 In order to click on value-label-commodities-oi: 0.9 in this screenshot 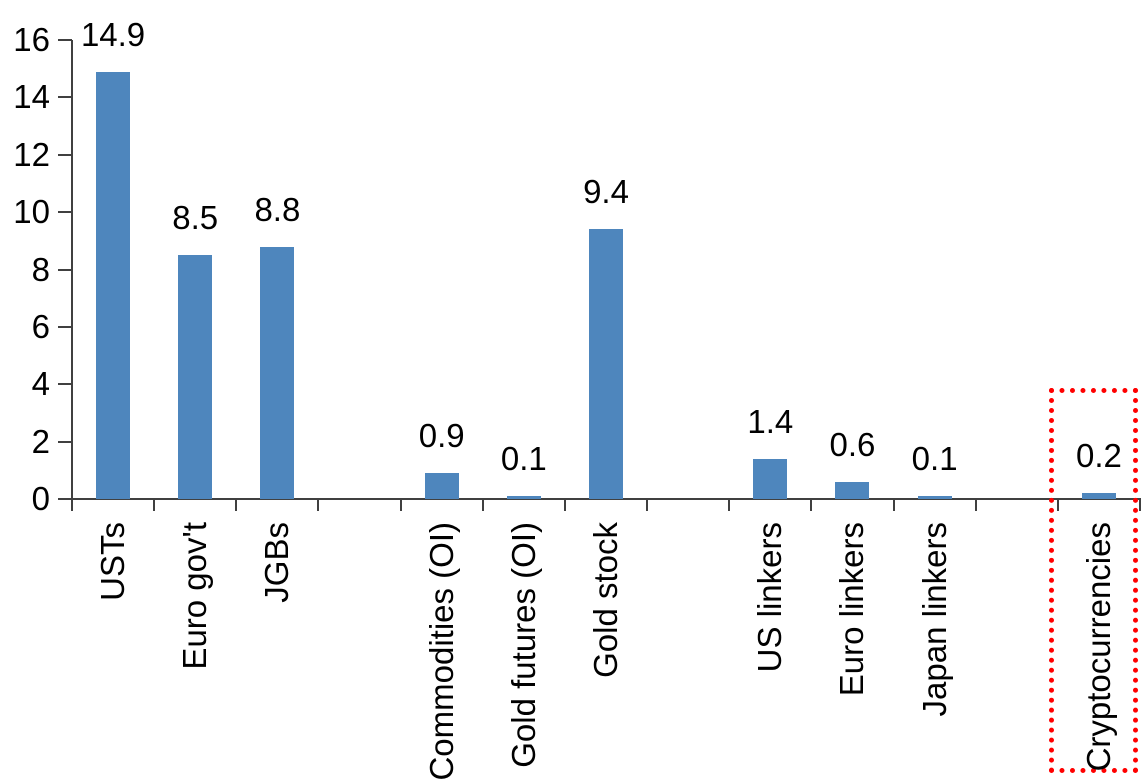, I will do `click(441, 436)`.